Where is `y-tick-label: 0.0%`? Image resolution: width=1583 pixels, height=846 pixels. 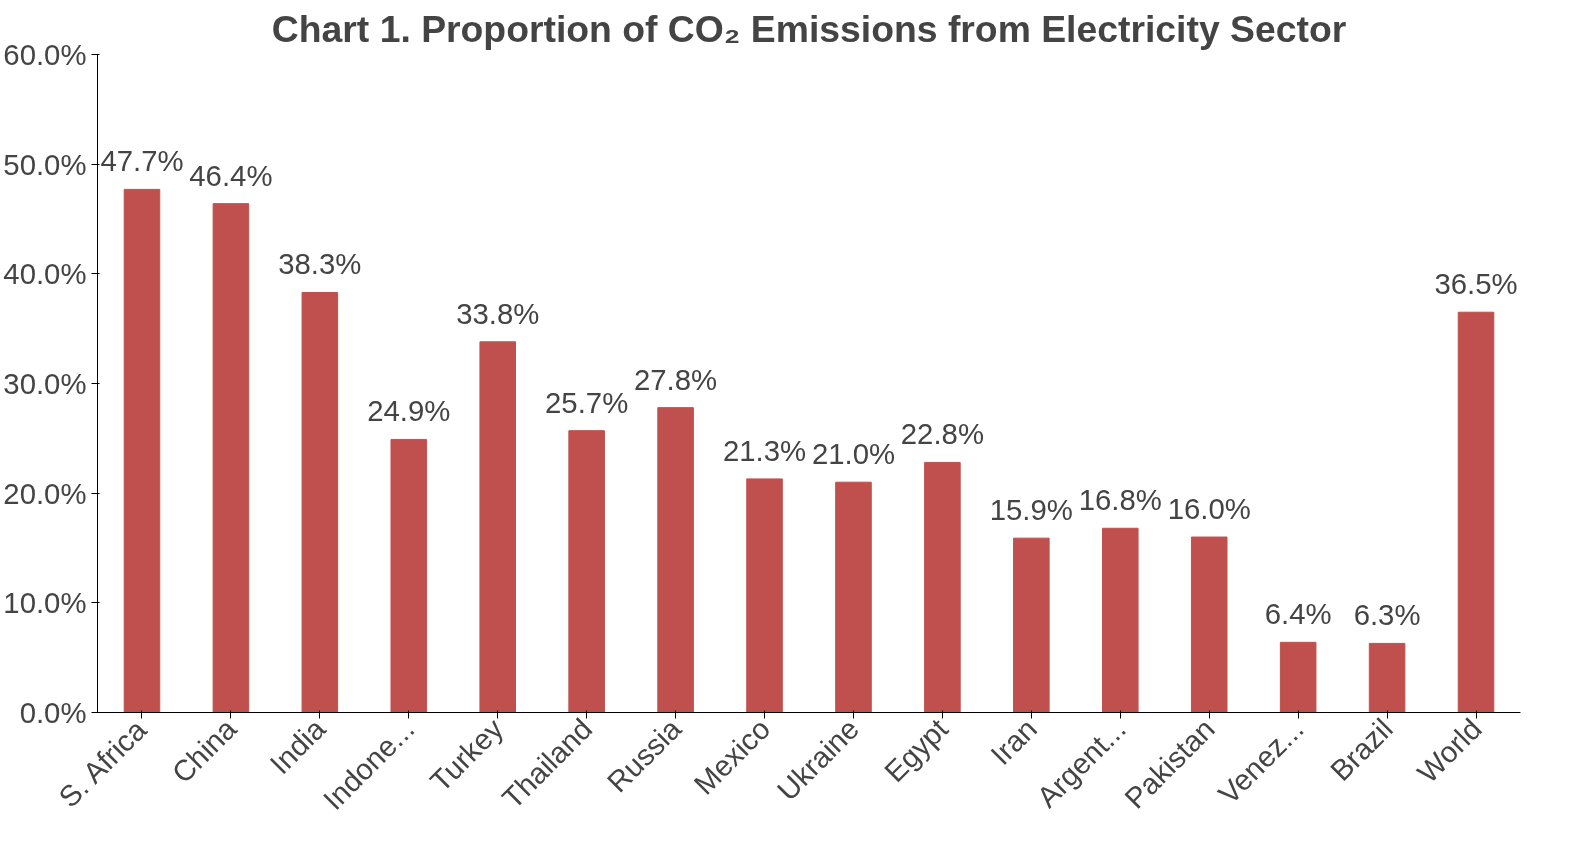 y-tick-label: 0.0% is located at coordinates (53, 712).